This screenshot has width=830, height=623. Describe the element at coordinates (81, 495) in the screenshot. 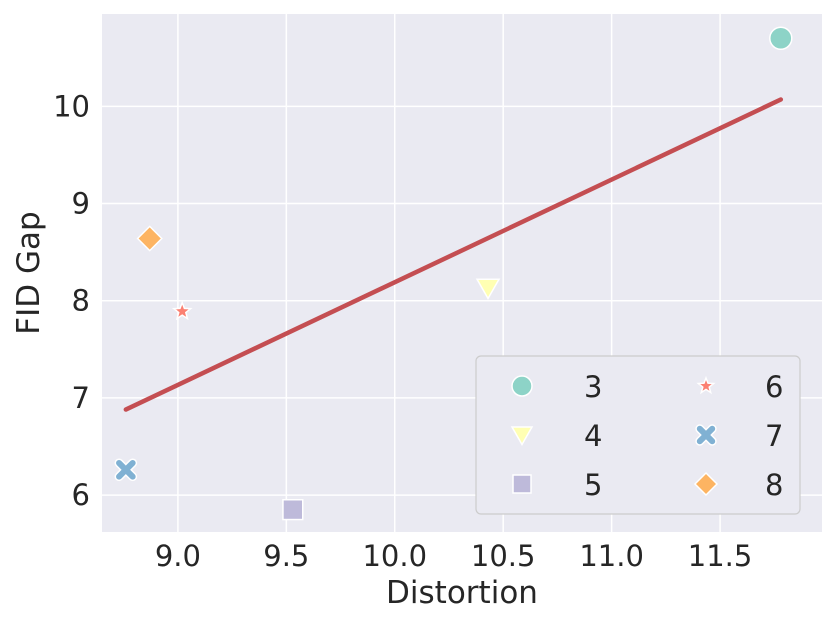

I see `y-tick-label: 6` at that location.